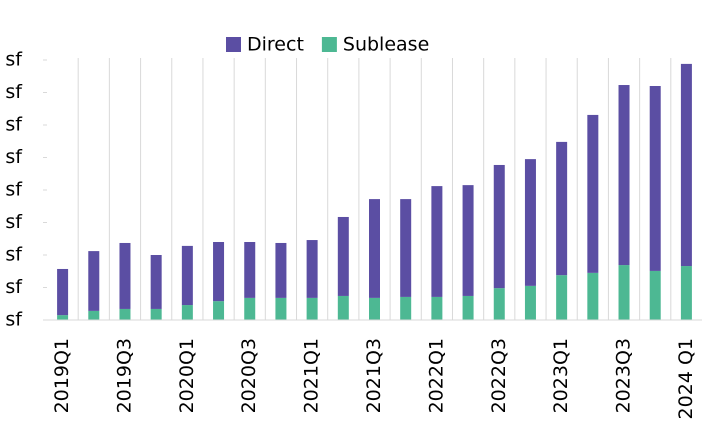  What do you see at coordinates (624, 375) in the screenshot?
I see `x-tick-label: 2023Q3` at bounding box center [624, 375].